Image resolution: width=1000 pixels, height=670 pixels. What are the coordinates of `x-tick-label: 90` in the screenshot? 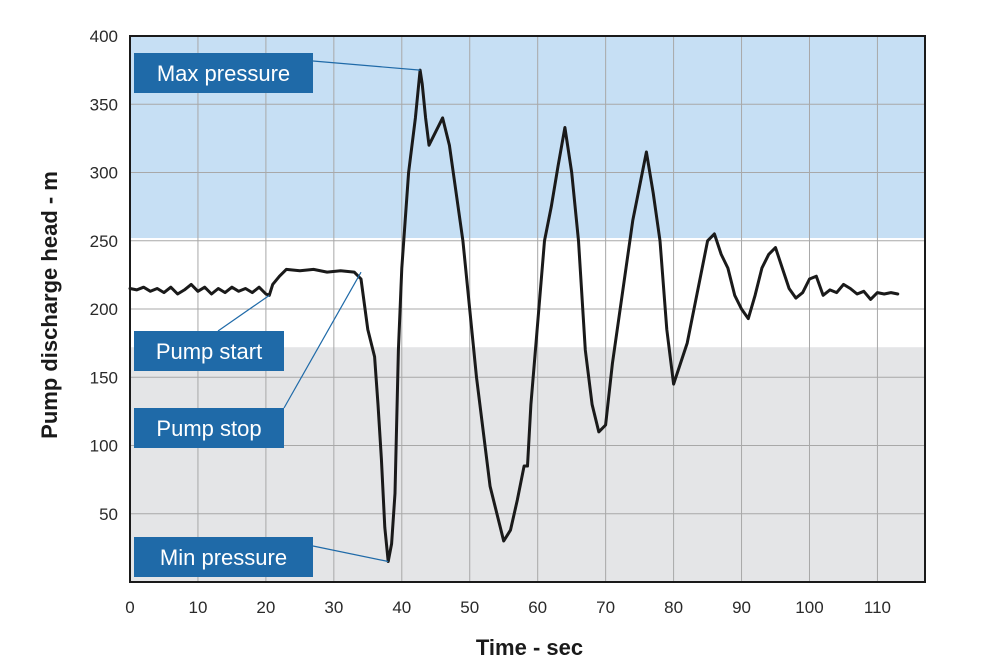 It's located at (741, 607).